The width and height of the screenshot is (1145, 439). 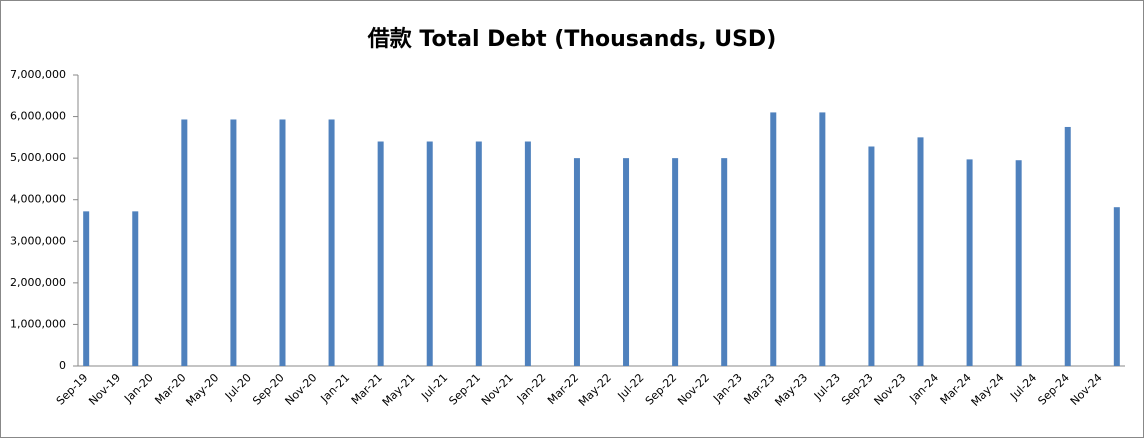 I want to click on y-tick-label: 0, so click(x=62, y=365).